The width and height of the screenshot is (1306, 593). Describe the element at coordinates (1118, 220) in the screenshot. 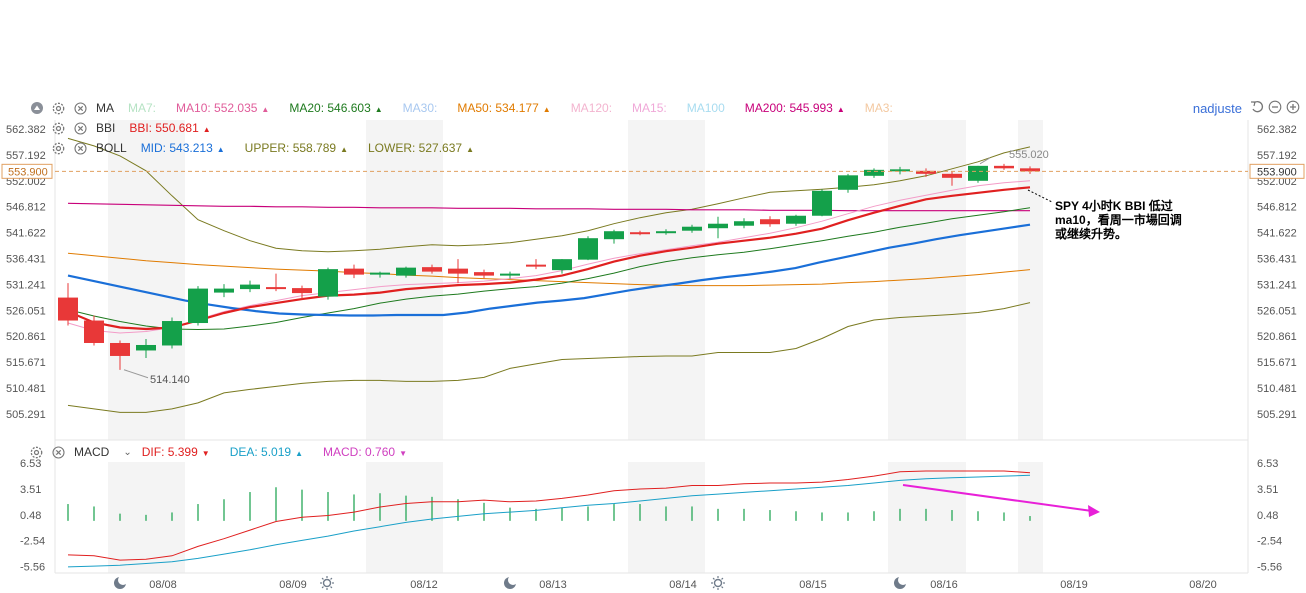

I see `annotation-text: SPY 4小时K BBI 低过 ma10，看周一市場回调或继续升势。` at that location.